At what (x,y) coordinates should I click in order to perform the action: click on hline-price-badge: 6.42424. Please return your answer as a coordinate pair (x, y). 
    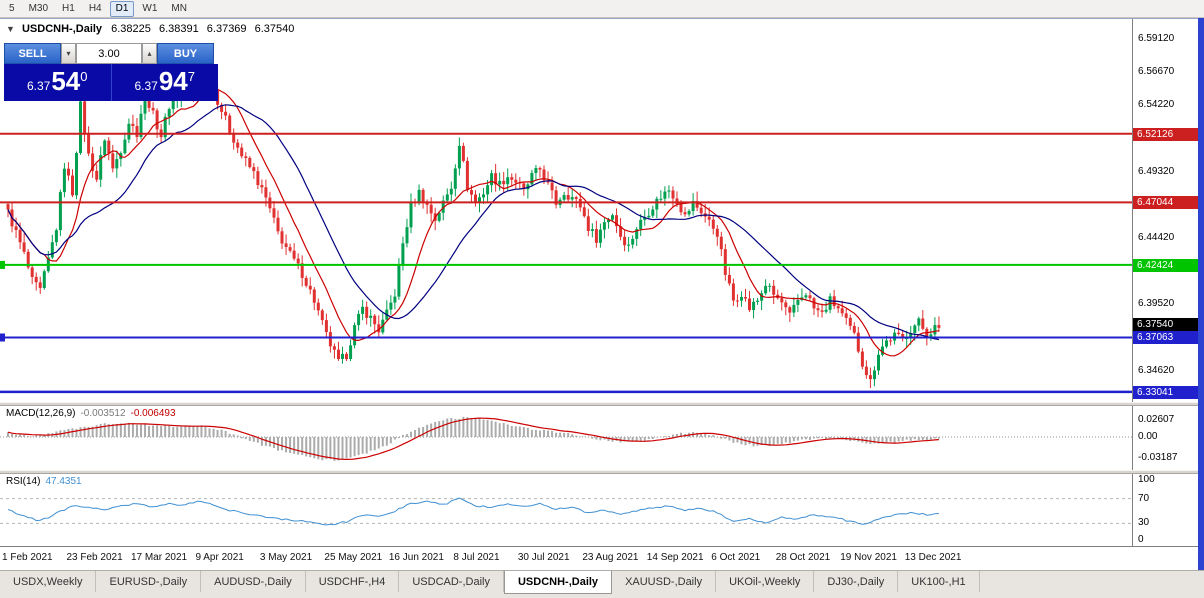
    Looking at the image, I should click on (1166, 265).